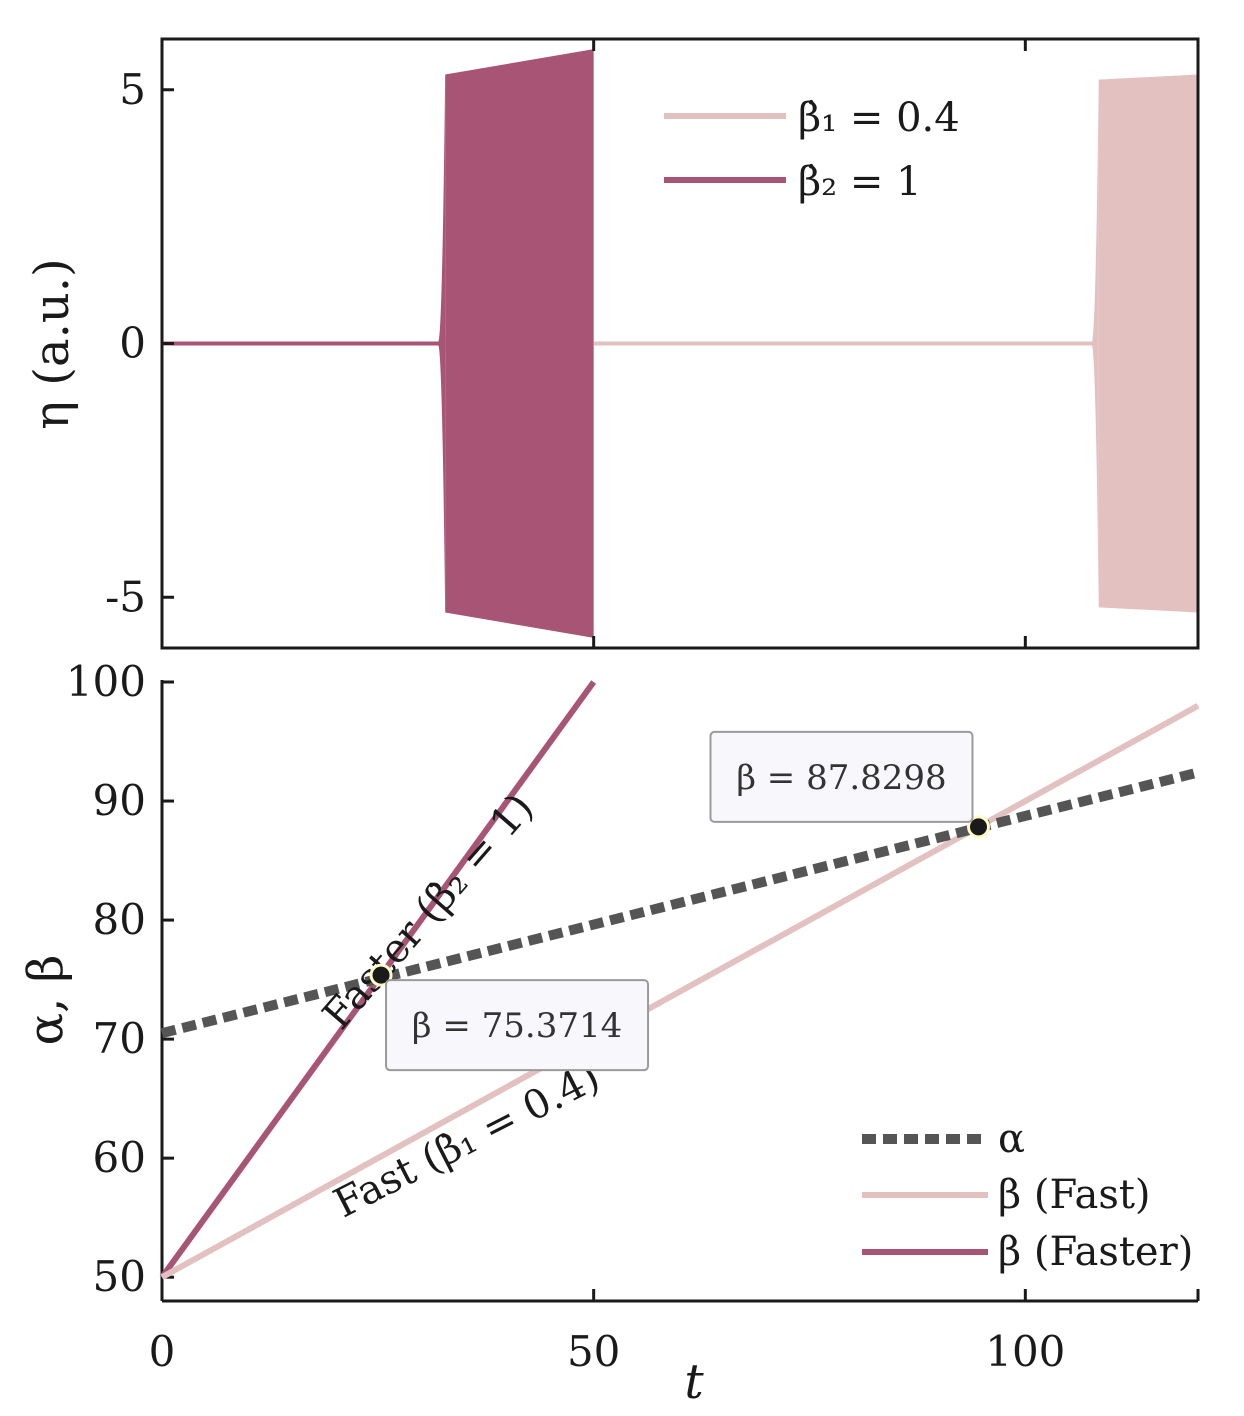 The width and height of the screenshot is (1244, 1416). I want to click on bottom-legend: α β (Fast) β (Faster), so click(1027, 1195).